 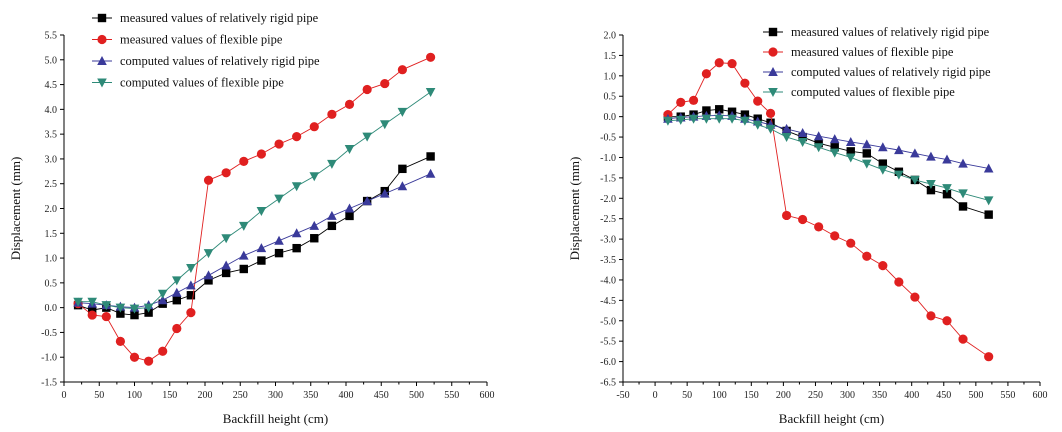 I want to click on x-tick-label: 450, so click(x=381, y=395).